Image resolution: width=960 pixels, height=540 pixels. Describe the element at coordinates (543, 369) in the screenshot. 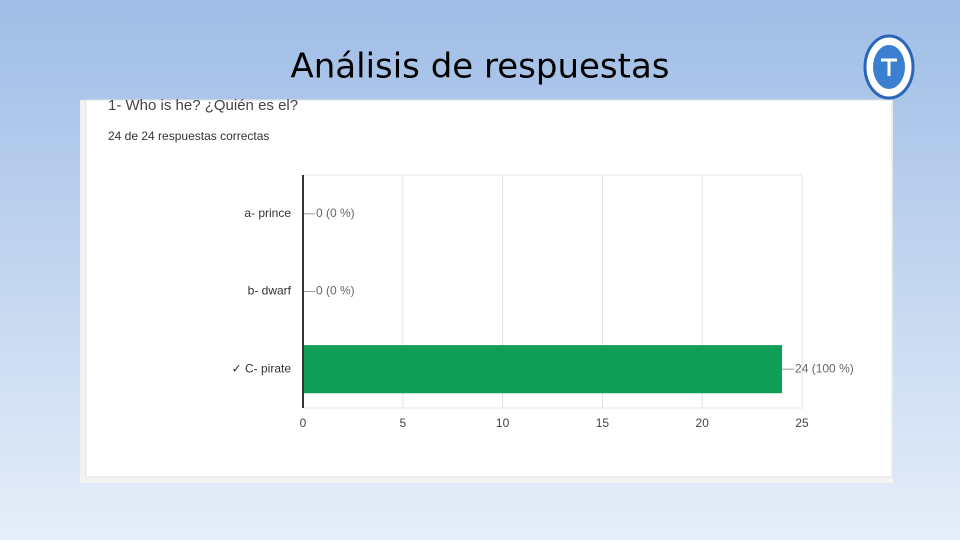

I see `bar` at that location.